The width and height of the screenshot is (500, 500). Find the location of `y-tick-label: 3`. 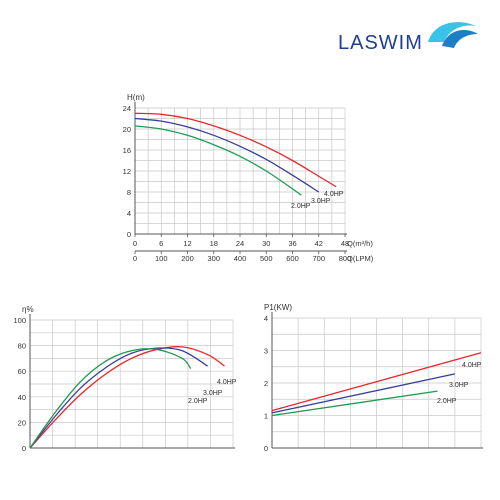

y-tick-label: 3 is located at coordinates (266, 351).